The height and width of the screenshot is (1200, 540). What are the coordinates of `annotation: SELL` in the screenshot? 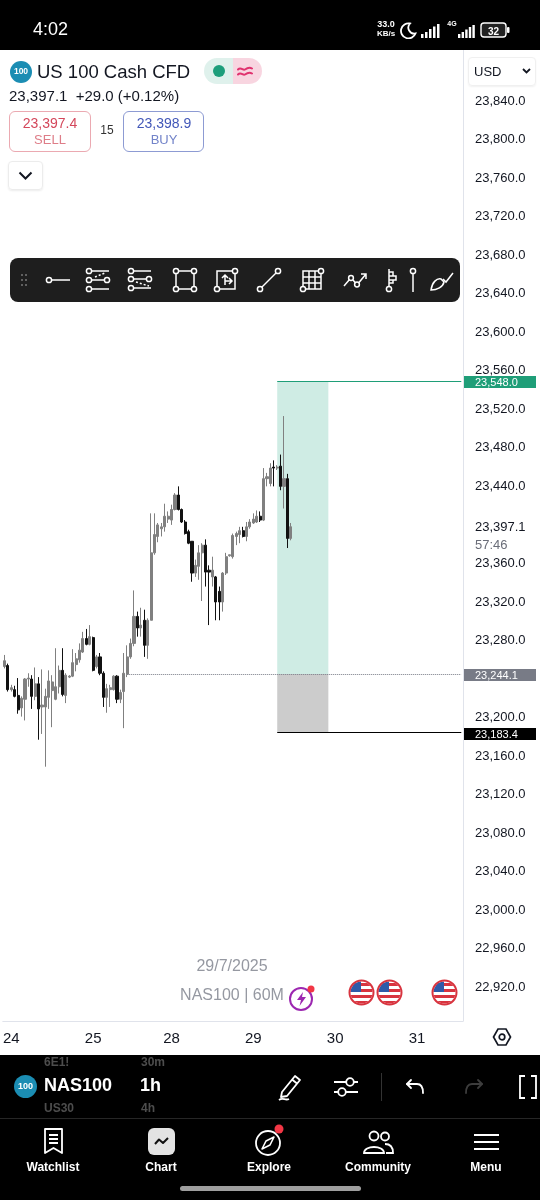 It's located at (50, 139).